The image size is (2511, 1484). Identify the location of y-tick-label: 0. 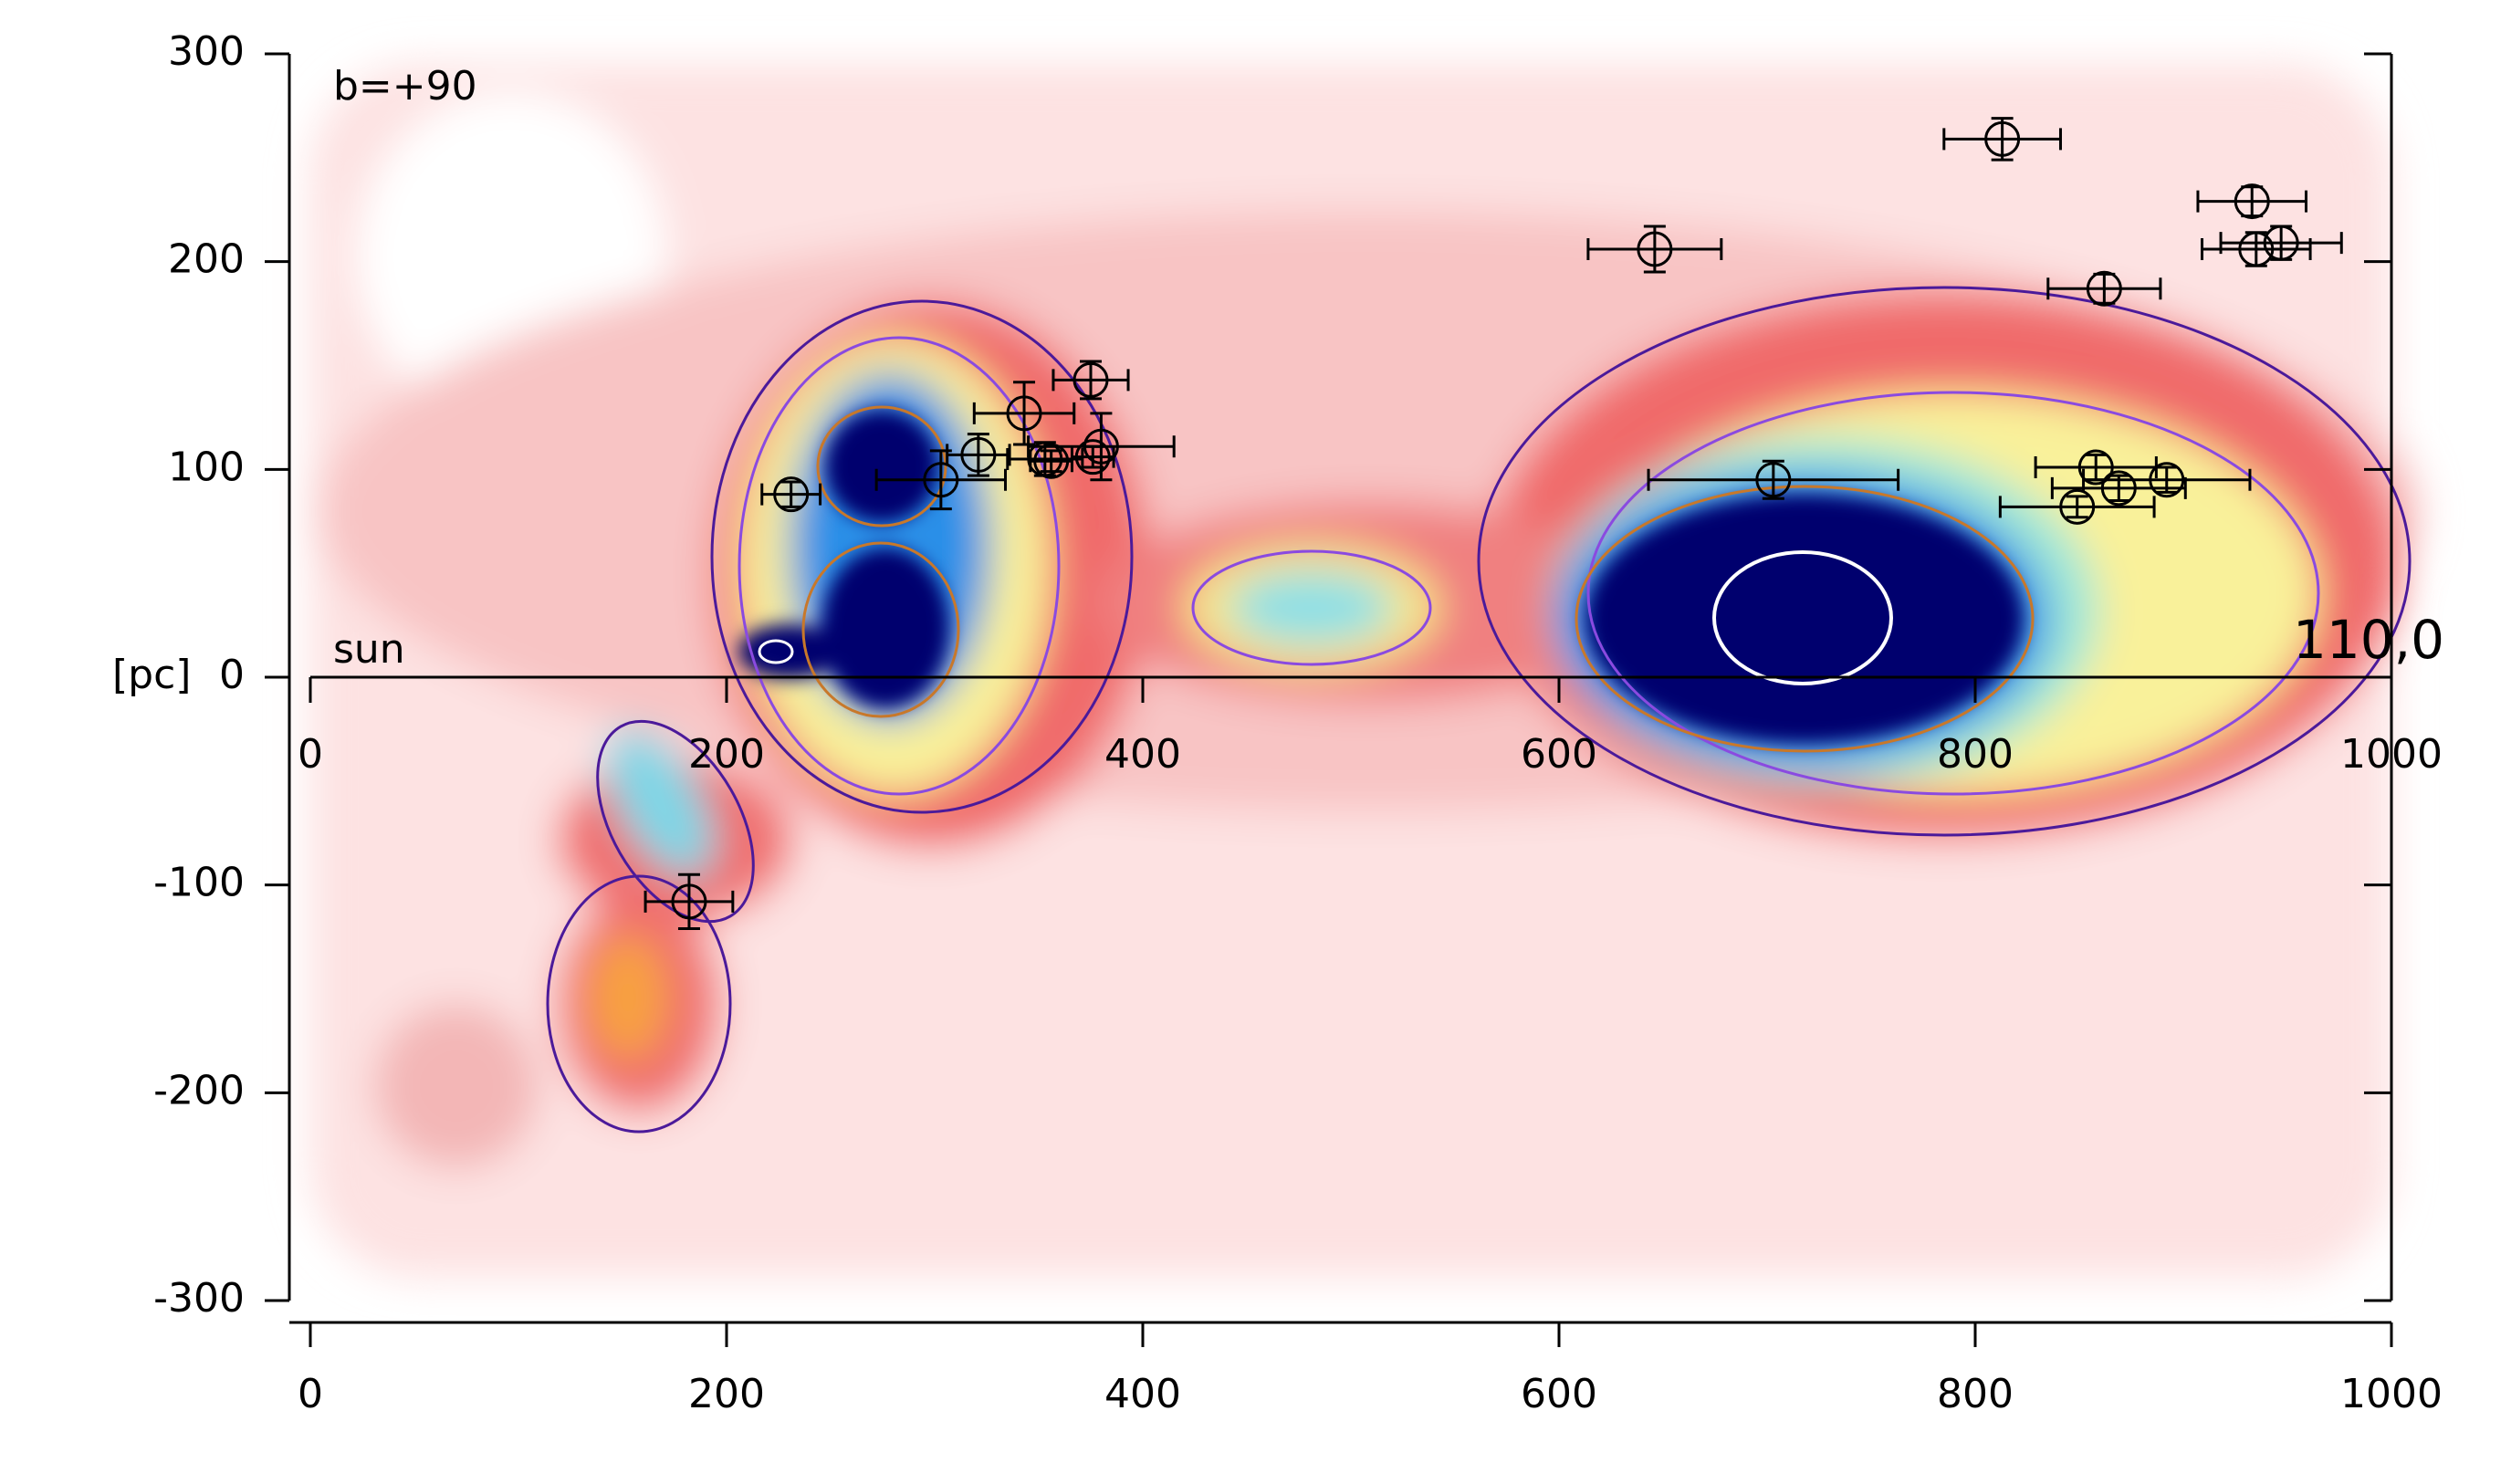
(232, 675).